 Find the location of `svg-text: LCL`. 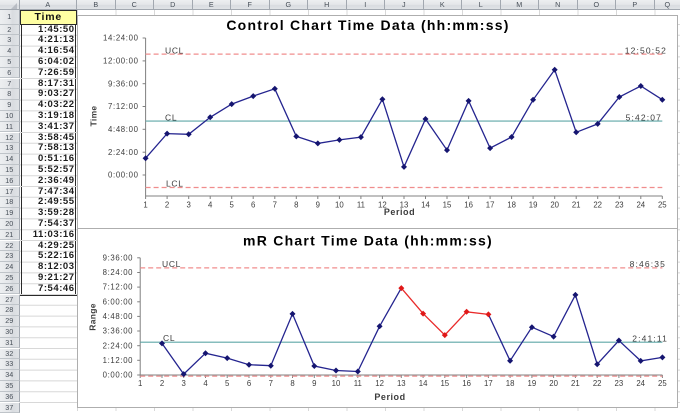

svg-text: LCL is located at coordinates (175, 183).